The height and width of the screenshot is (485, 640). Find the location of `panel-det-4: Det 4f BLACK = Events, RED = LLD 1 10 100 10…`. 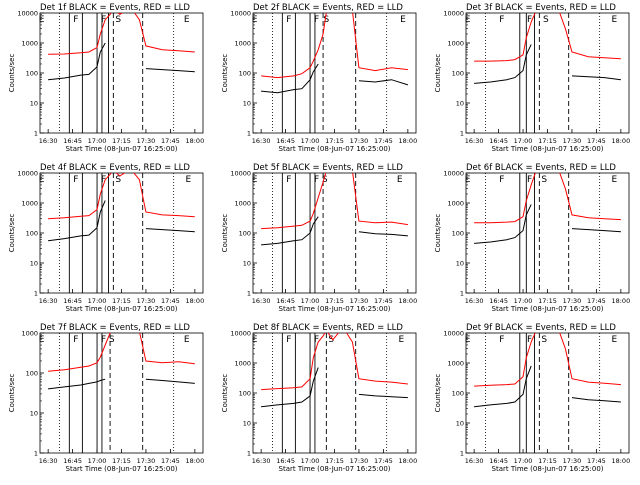

panel-det-4: Det 4f BLACK = Events, RED = LLD 1 10 100 10… is located at coordinates (106, 238).